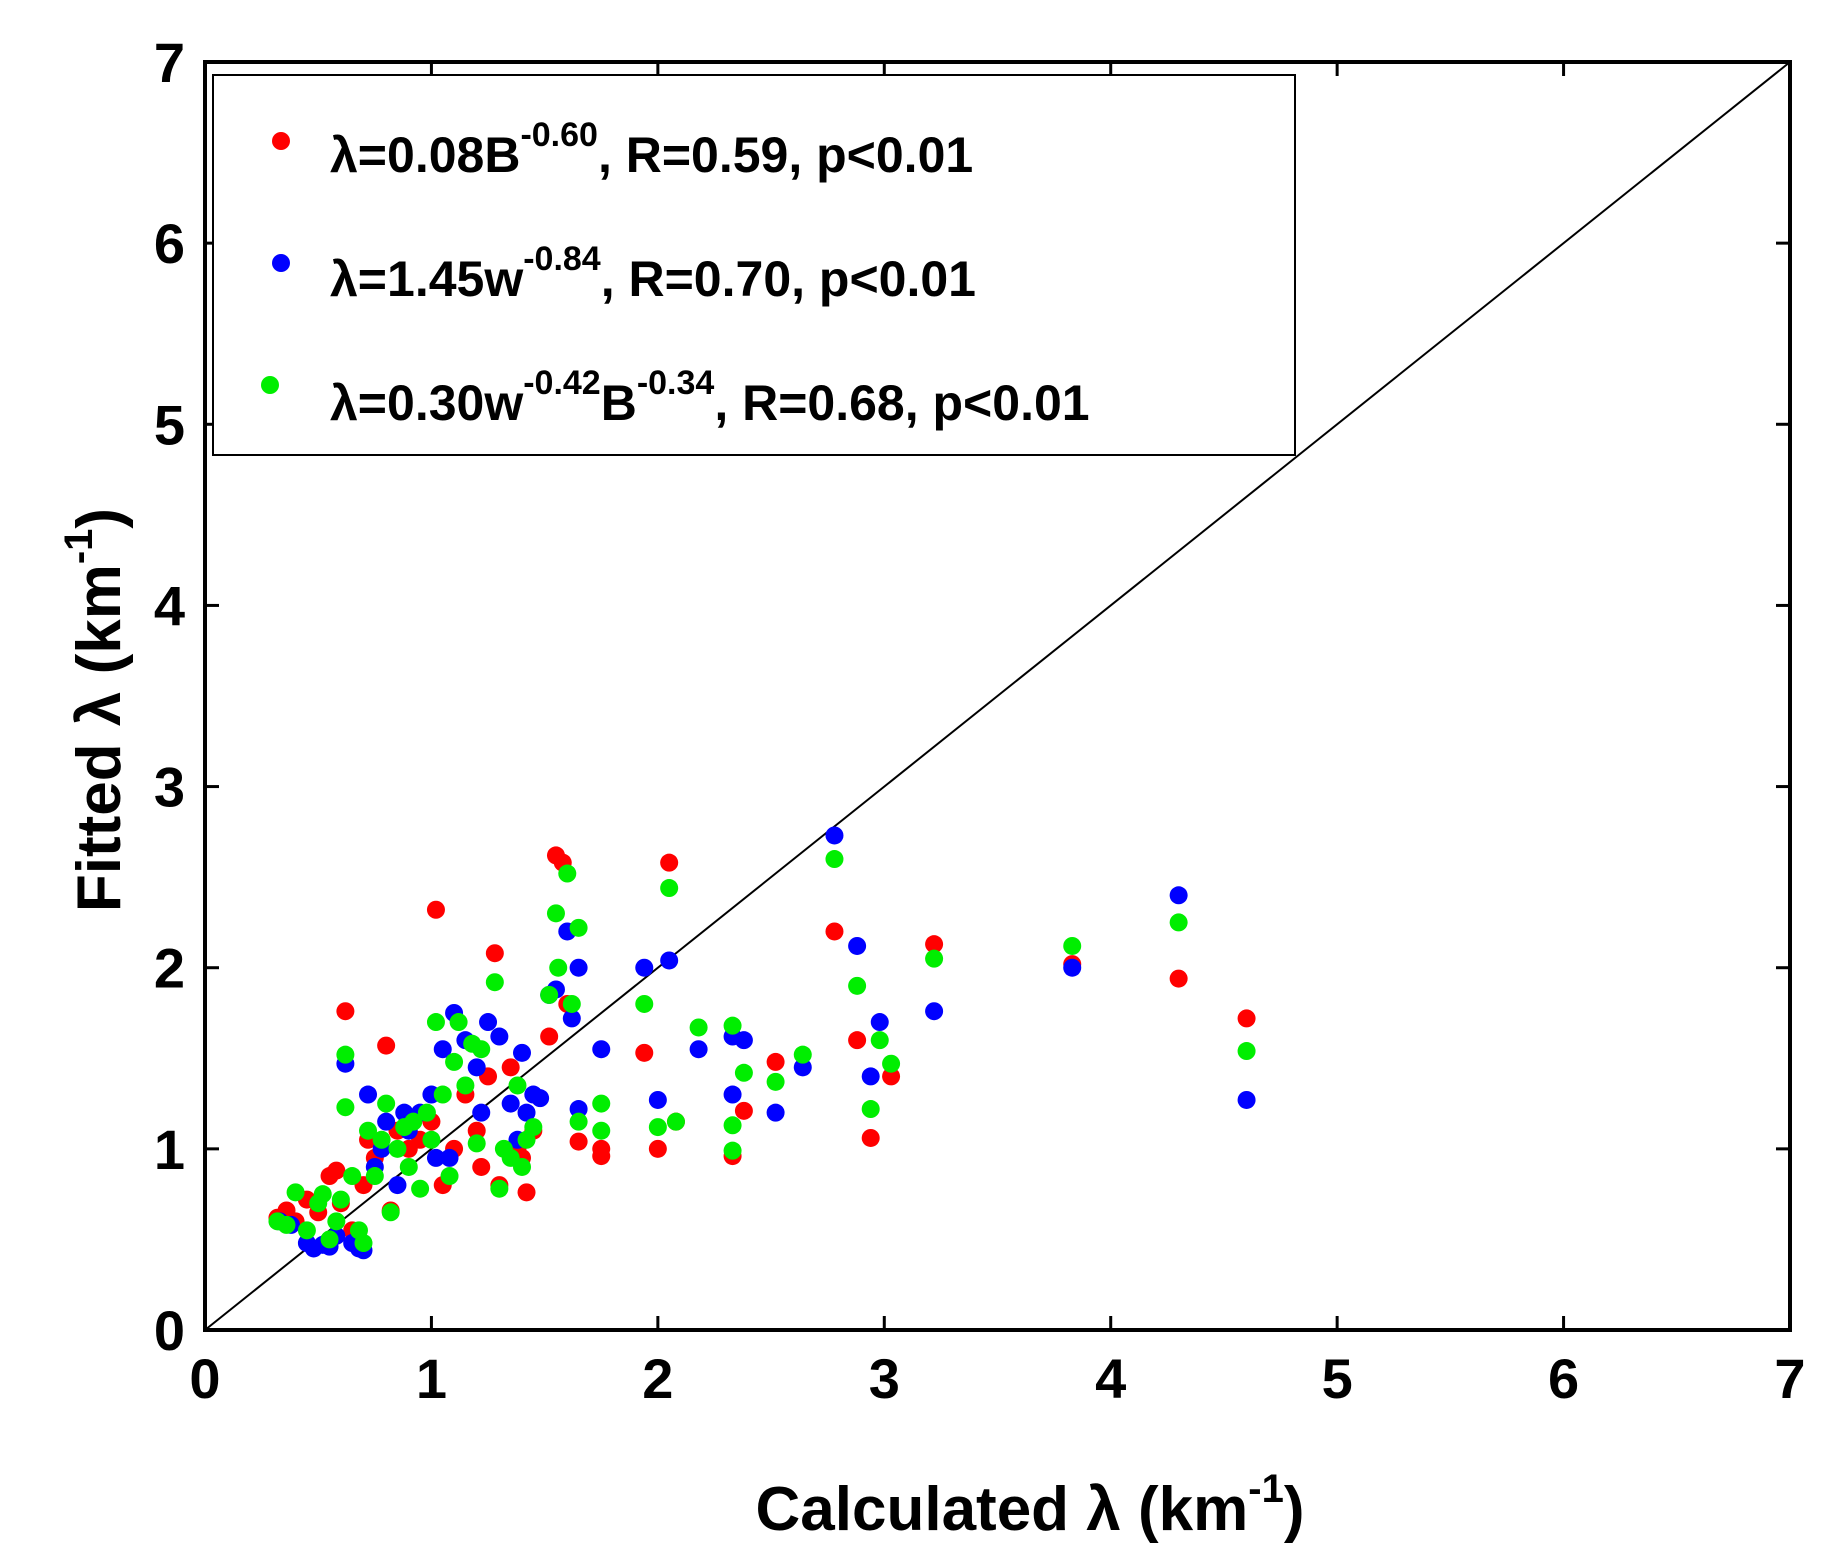 Image resolution: width=1833 pixels, height=1560 pixels. What do you see at coordinates (169, 1149) in the screenshot?
I see `y-tick-label: 1` at bounding box center [169, 1149].